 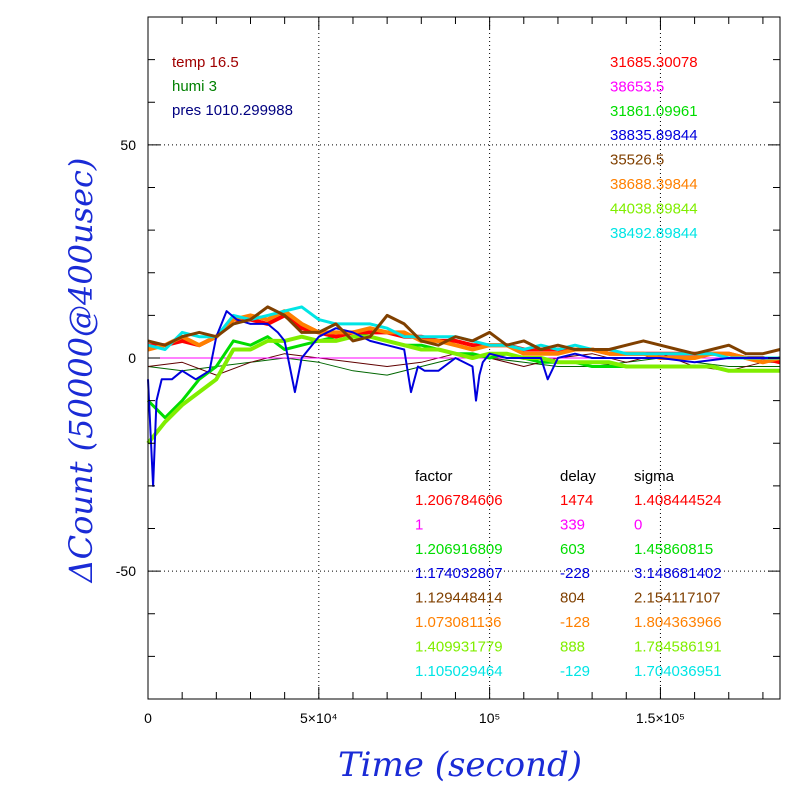 What do you see at coordinates (434, 476) in the screenshot?
I see `table-header: factor` at bounding box center [434, 476].